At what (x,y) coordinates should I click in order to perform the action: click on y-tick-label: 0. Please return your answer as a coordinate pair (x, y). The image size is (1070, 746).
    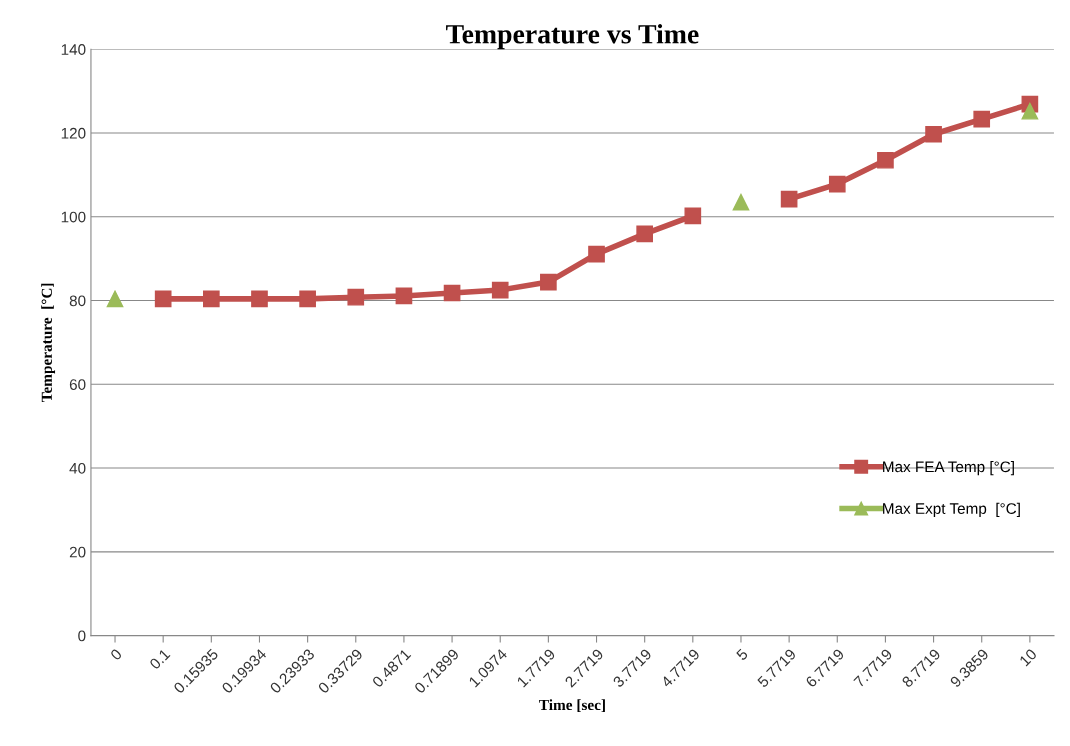
    Looking at the image, I should click on (82, 636).